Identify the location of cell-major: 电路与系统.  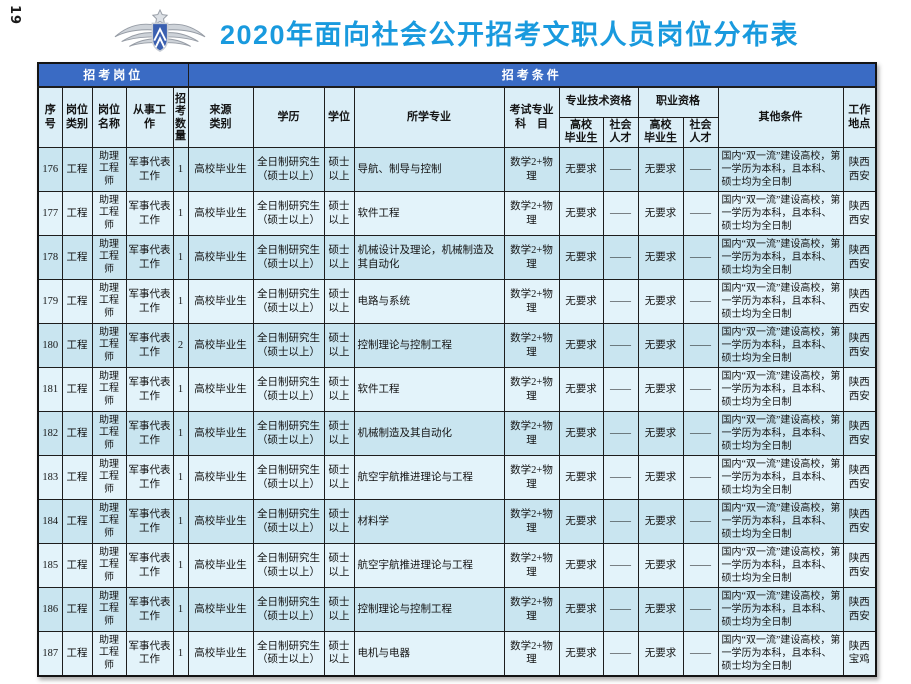
(429, 301).